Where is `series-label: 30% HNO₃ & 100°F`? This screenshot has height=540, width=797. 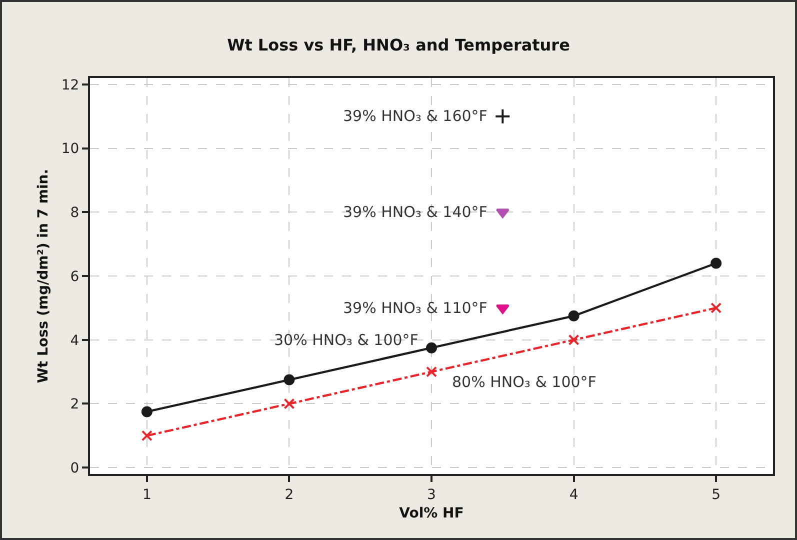
series-label: 30% HNO₃ & 100°F is located at coordinates (346, 340).